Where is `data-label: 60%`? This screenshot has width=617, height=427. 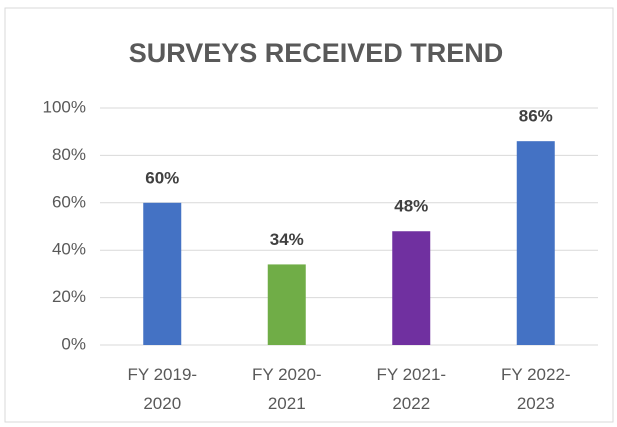
data-label: 60% is located at coordinates (162, 177).